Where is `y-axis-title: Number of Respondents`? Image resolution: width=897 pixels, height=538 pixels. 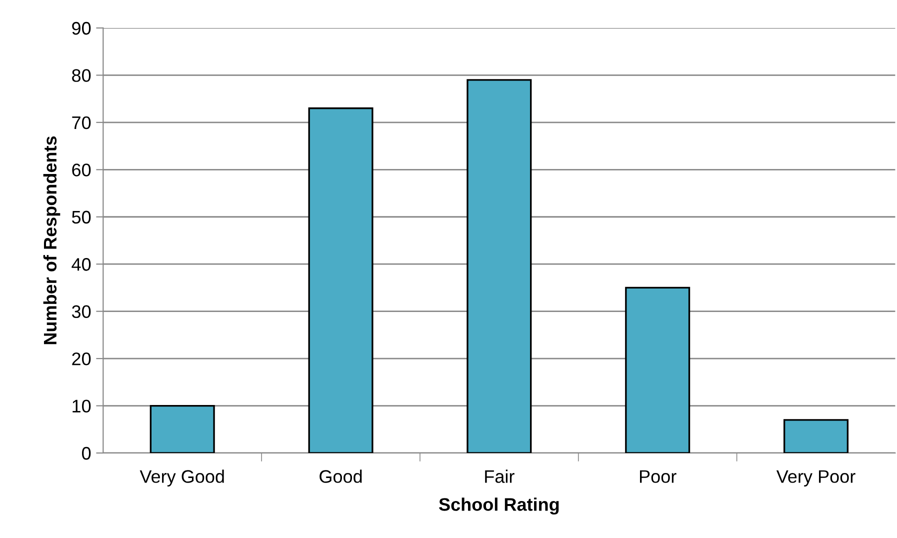 y-axis-title: Number of Respondents is located at coordinates (51, 240).